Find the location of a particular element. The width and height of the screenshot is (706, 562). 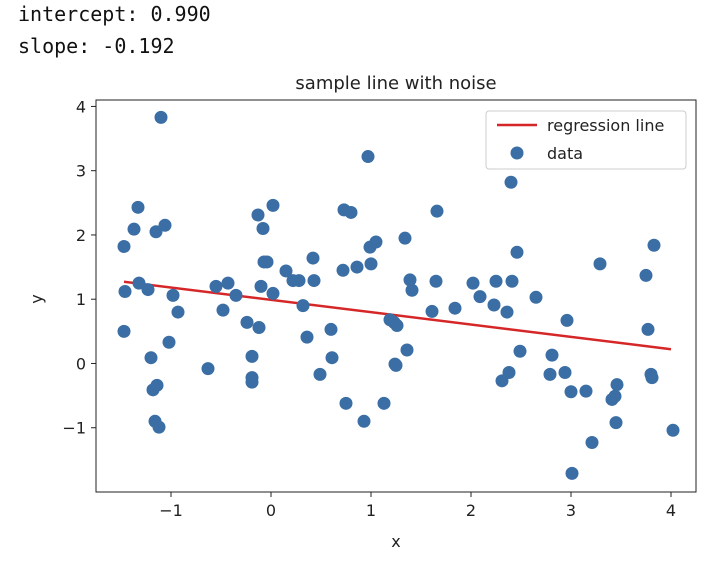

regression-line is located at coordinates (397, 315).